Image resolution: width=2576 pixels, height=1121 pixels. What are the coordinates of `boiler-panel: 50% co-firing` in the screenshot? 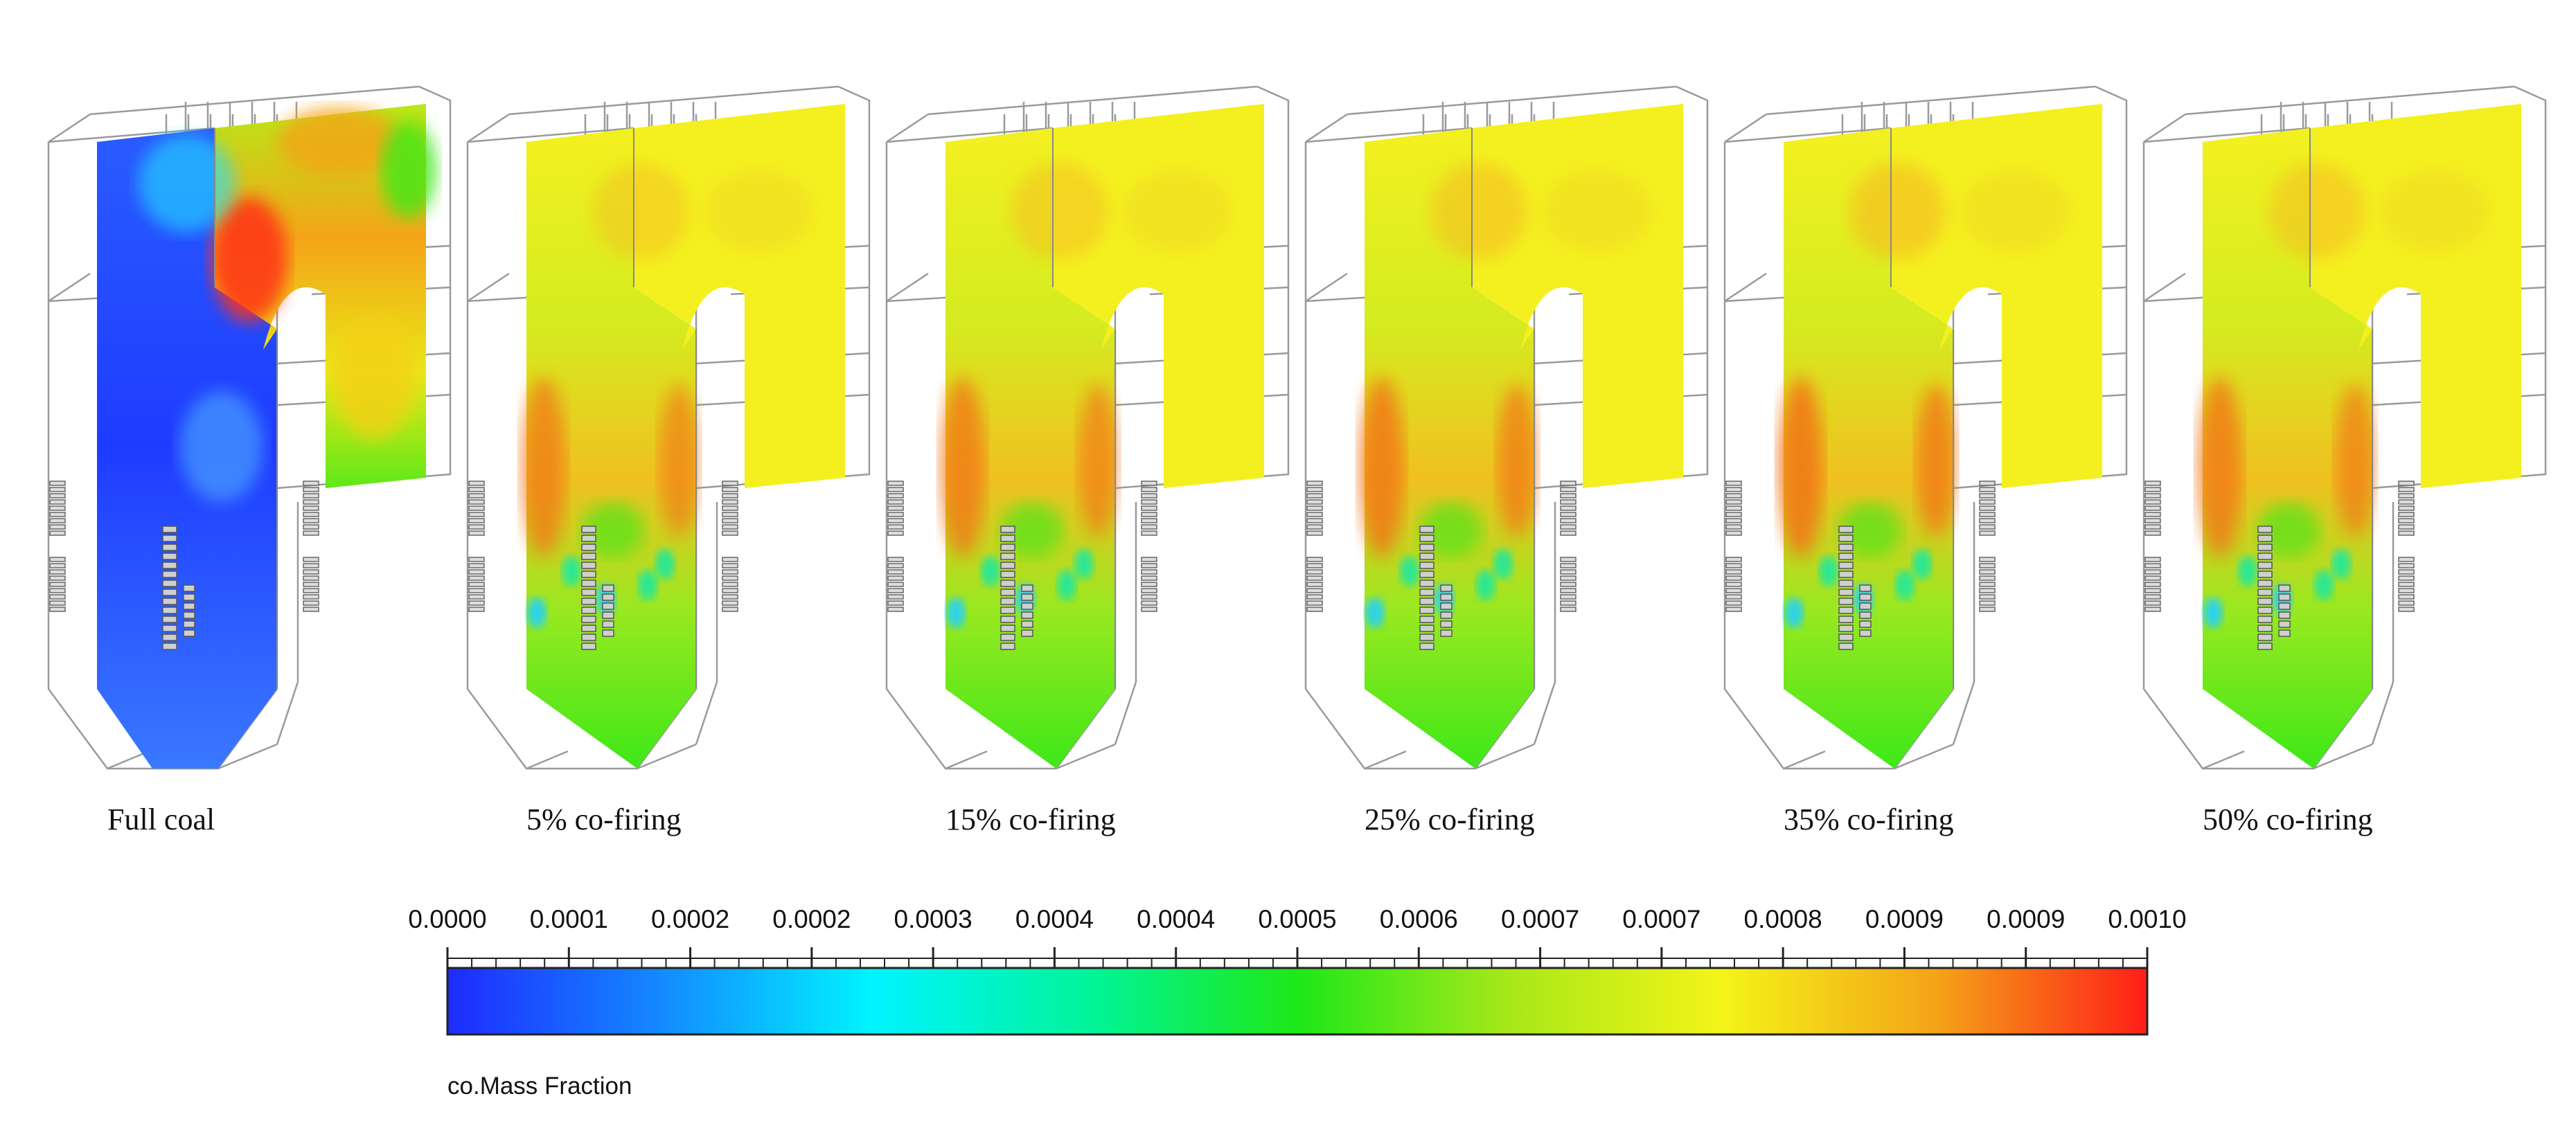 It's located at (2344, 461).